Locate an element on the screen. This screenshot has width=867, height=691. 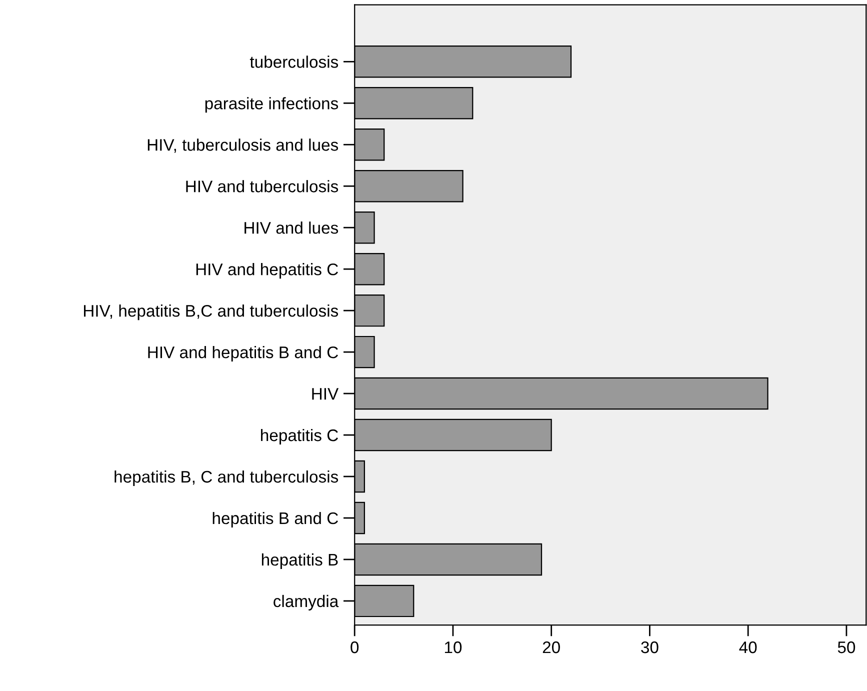
x-tick-label: 40 is located at coordinates (748, 647).